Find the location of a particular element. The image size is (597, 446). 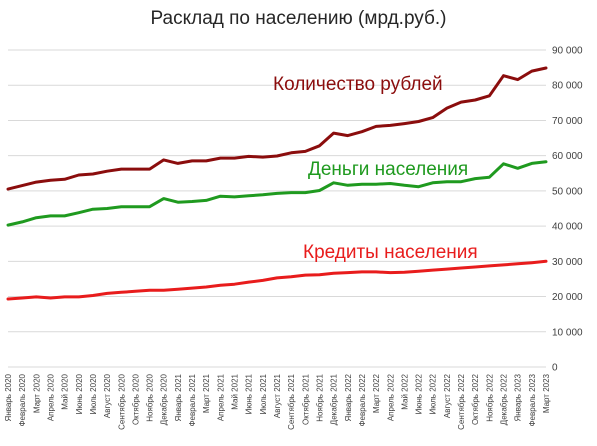

y-tick-label: 30 000 is located at coordinates (567, 262).